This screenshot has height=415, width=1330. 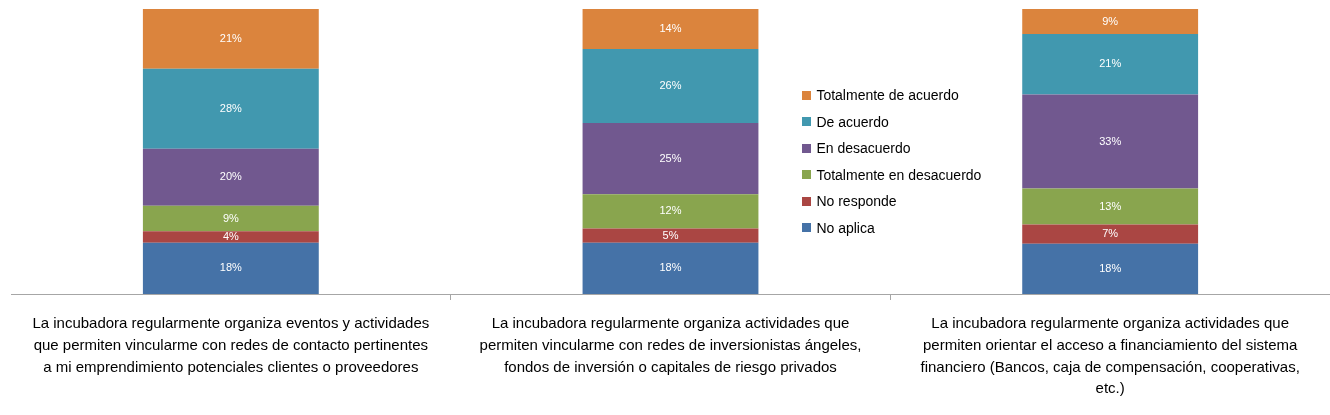 I want to click on data-label: 20%, so click(x=231, y=176).